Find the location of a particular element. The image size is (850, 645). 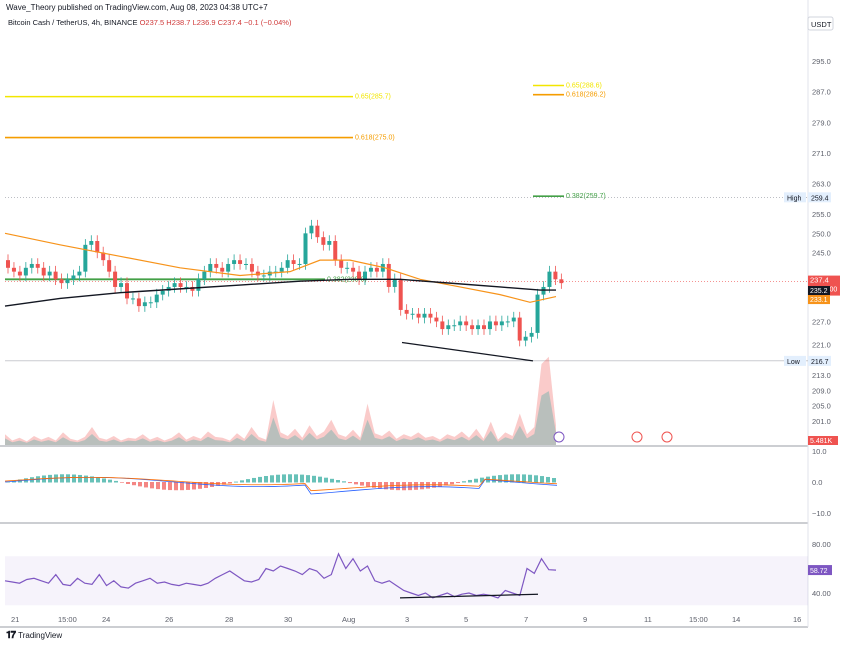

symbol-name: Bitcoin Cash / TetherUS, 4h, BINANCE is located at coordinates (73, 22).